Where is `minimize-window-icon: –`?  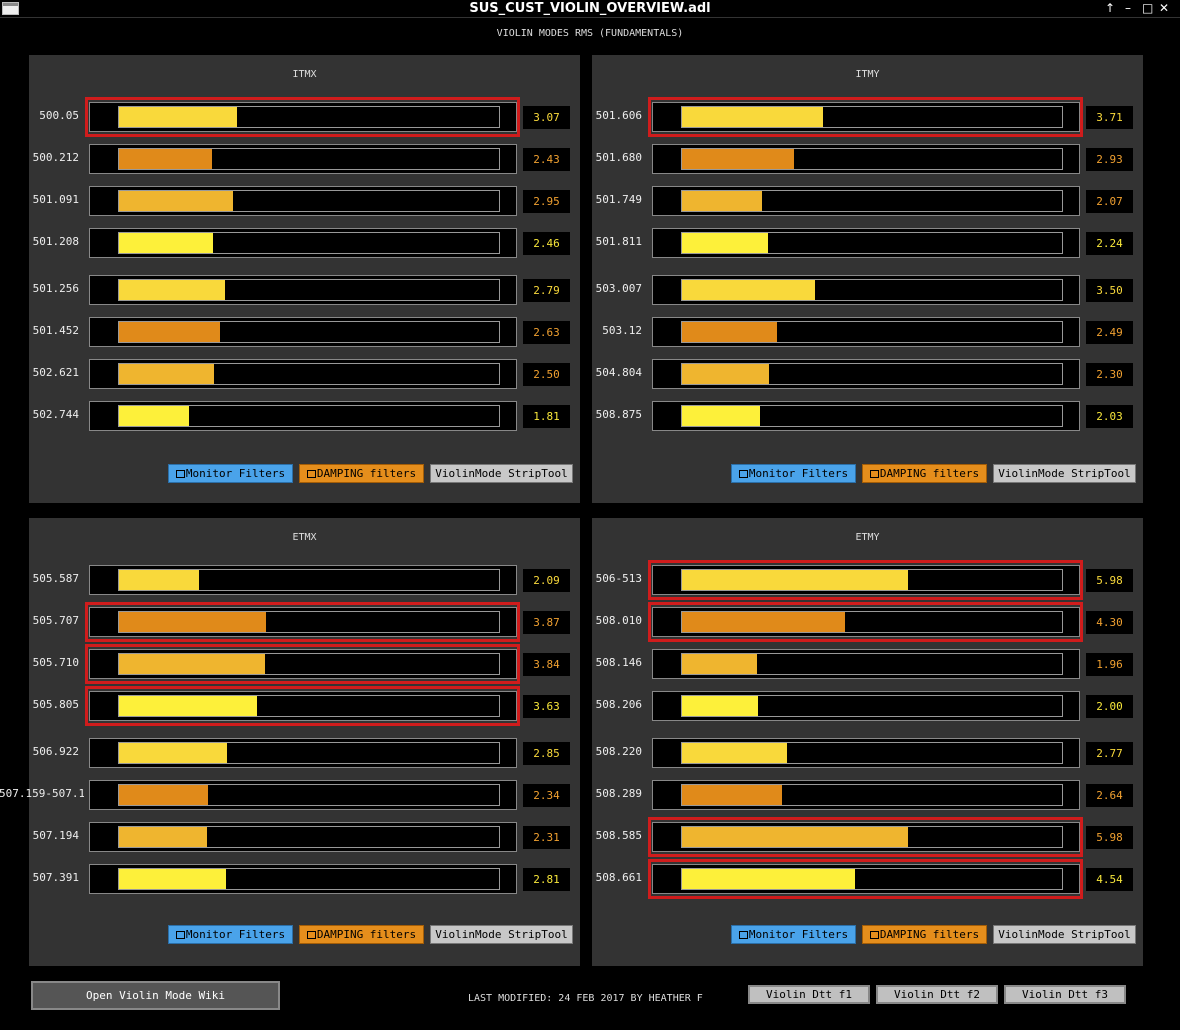 minimize-window-icon: – is located at coordinates (1128, 8).